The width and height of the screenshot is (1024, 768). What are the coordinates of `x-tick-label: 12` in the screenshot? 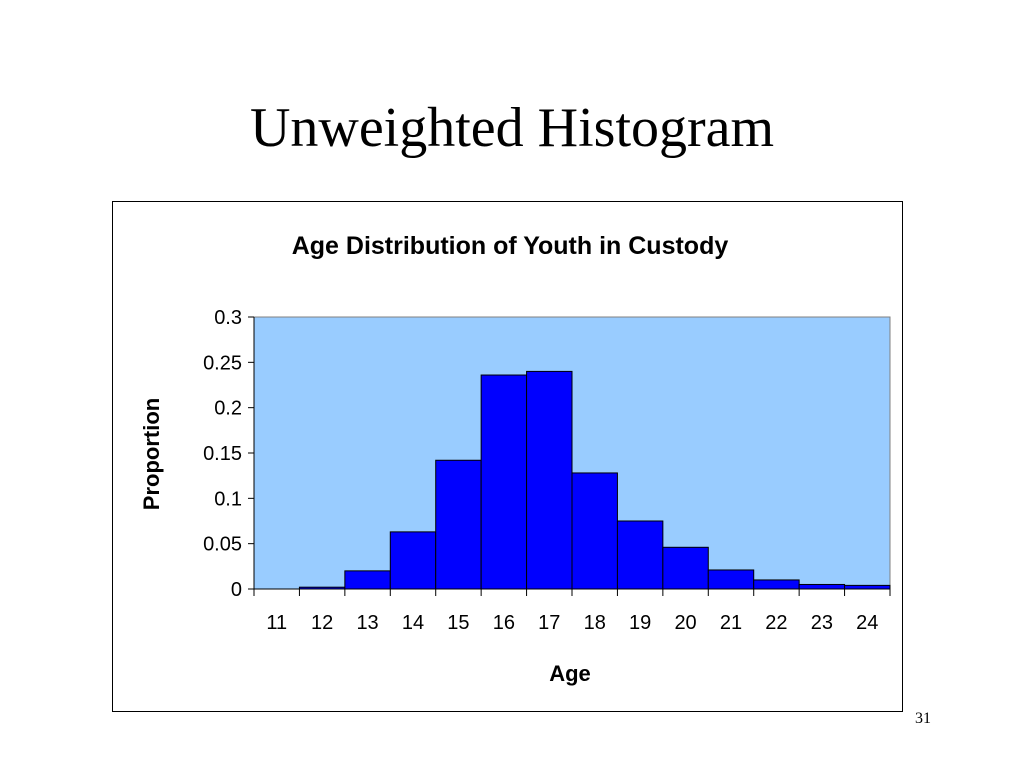 It's located at (322, 623).